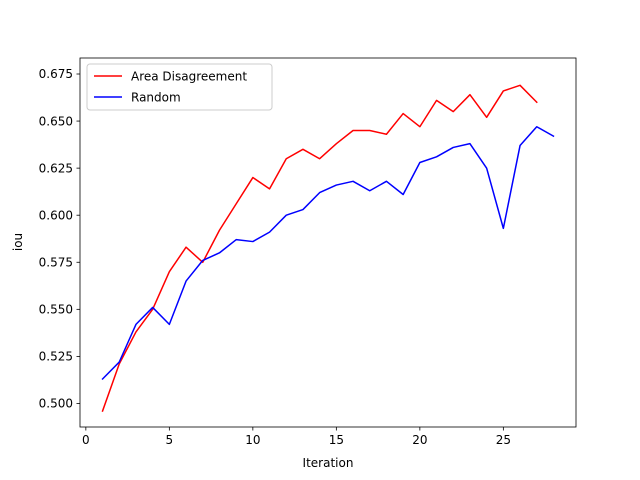 This screenshot has width=640, height=480. Describe the element at coordinates (56, 121) in the screenshot. I see `y-tick-label: 0.650` at that location.